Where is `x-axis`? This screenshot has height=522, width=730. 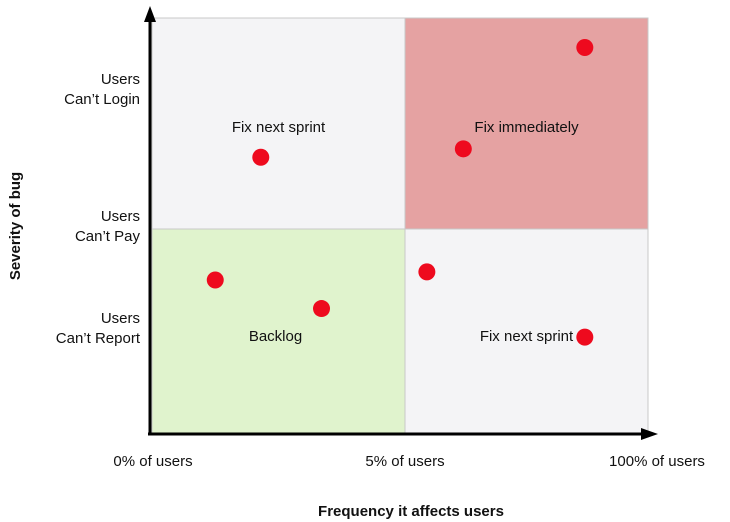
x-axis is located at coordinates (403, 434).